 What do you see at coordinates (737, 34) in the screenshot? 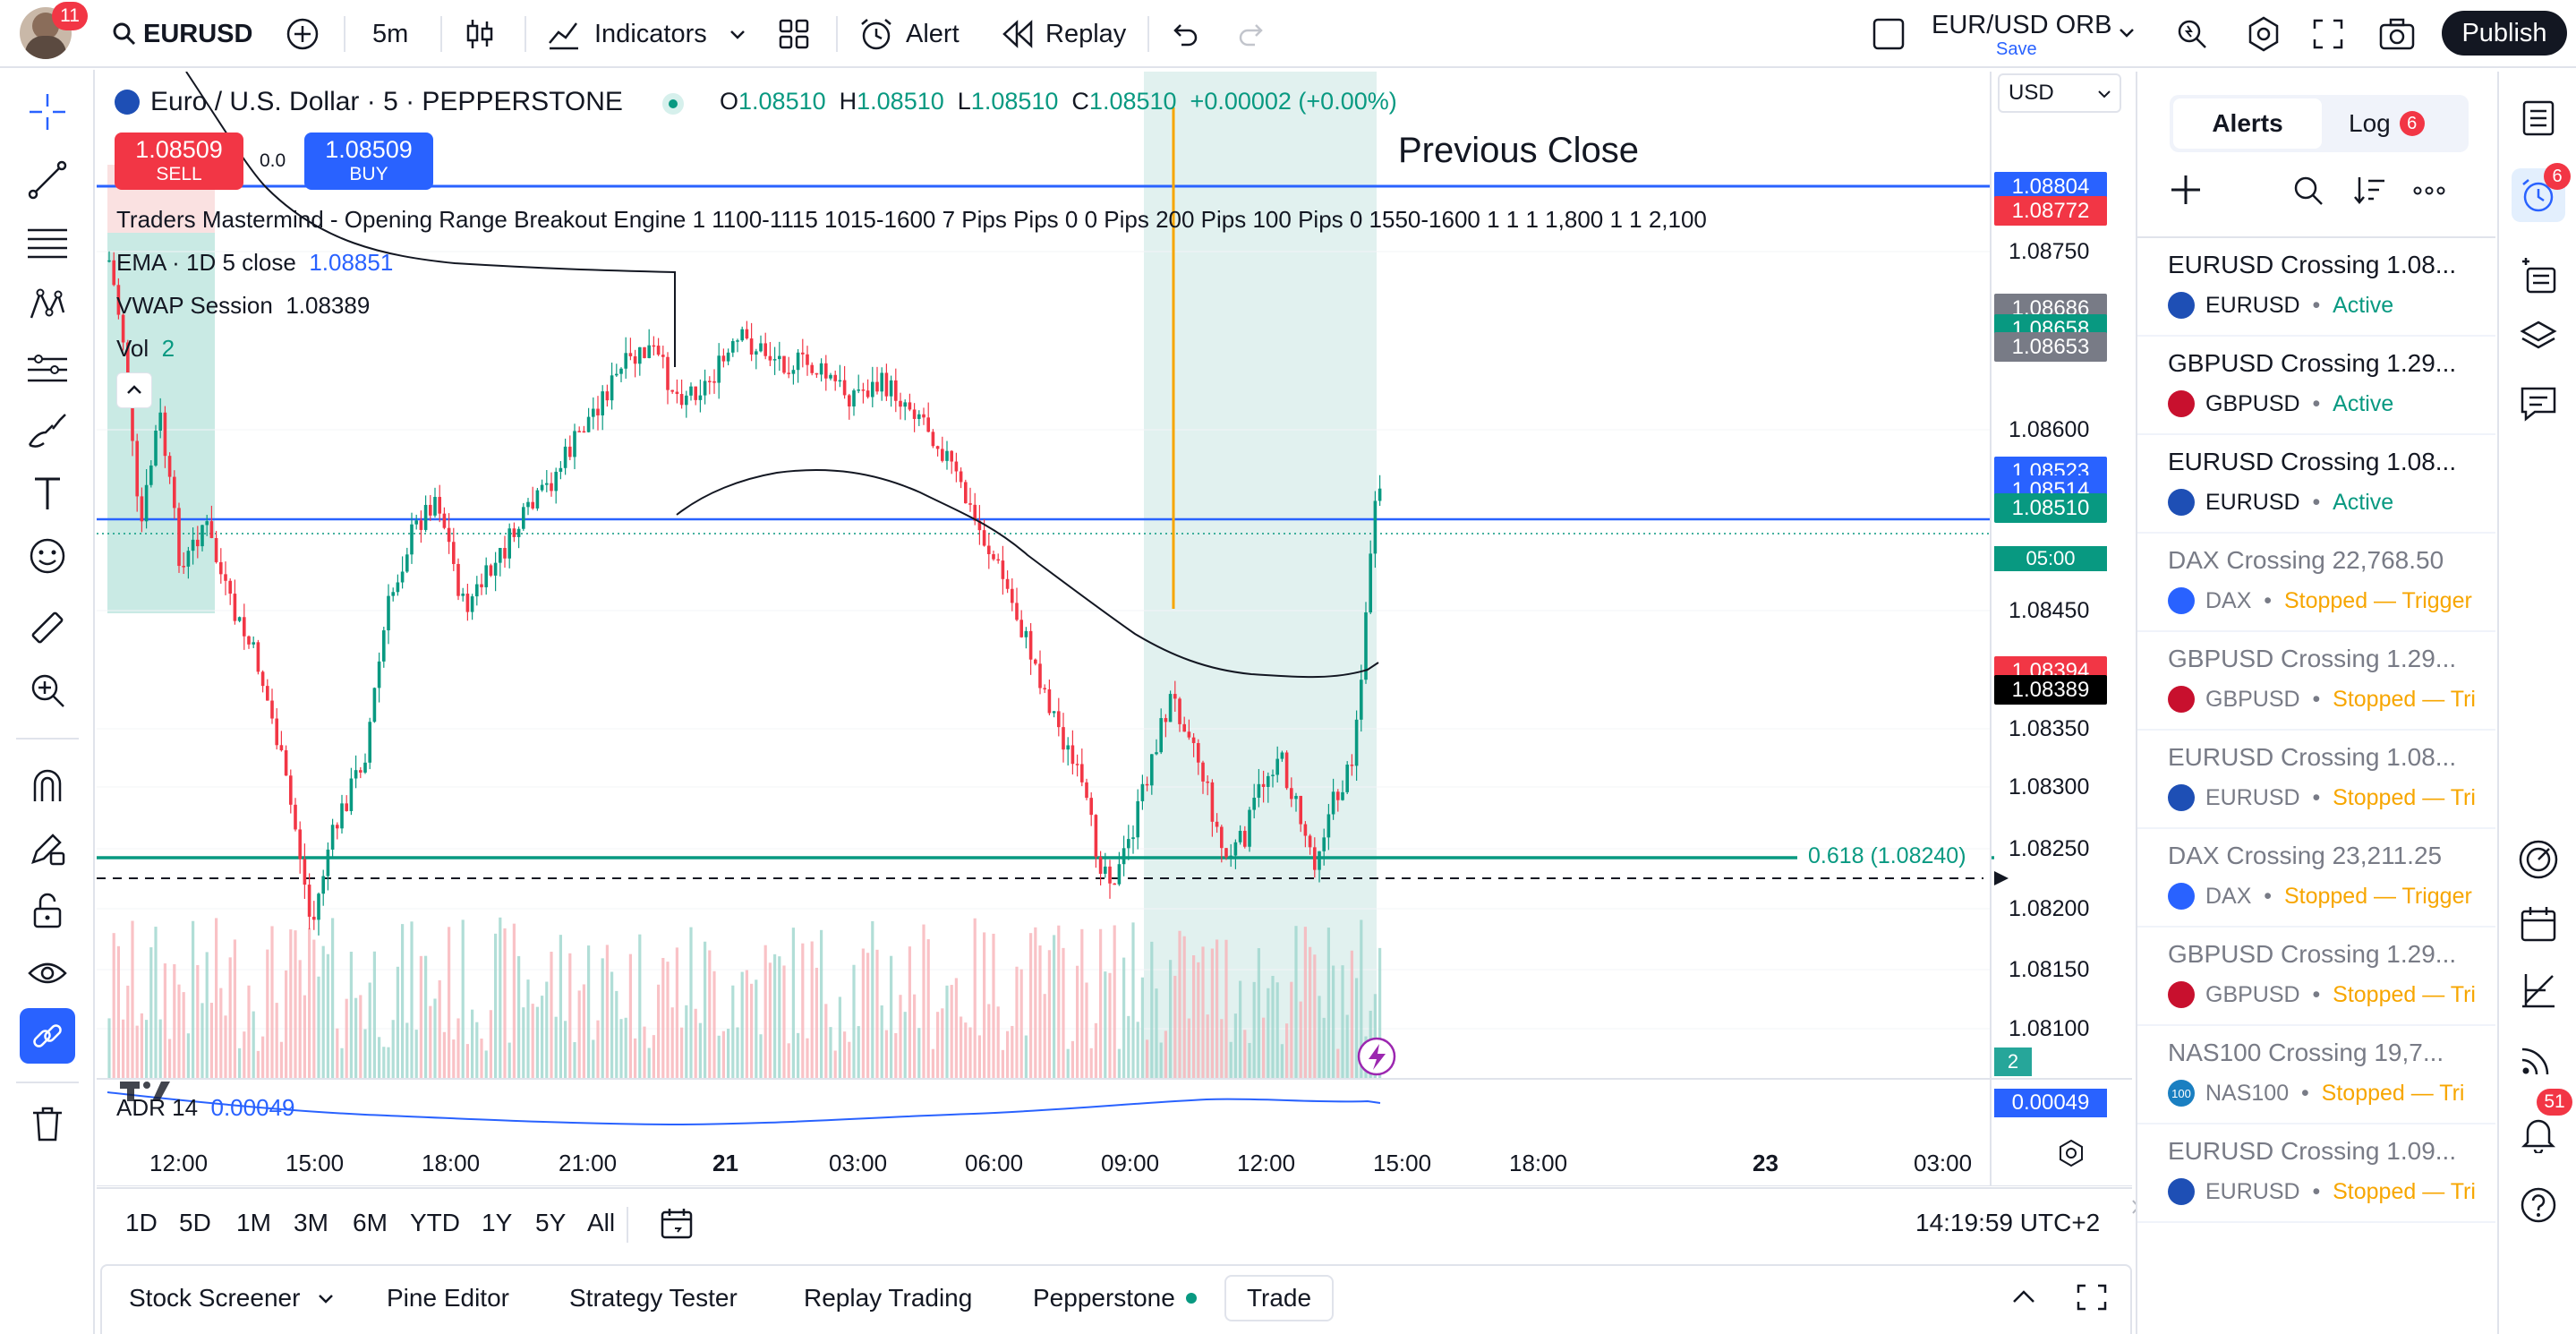
I see `indicators-dropdown` at bounding box center [737, 34].